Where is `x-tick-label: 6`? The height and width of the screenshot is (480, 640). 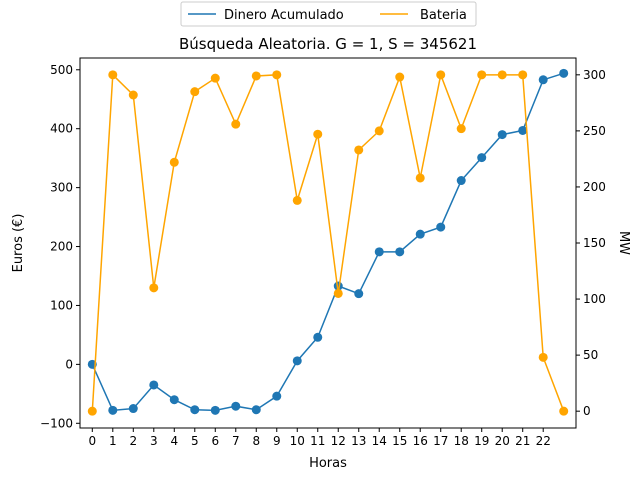 x-tick-label: 6 is located at coordinates (215, 441).